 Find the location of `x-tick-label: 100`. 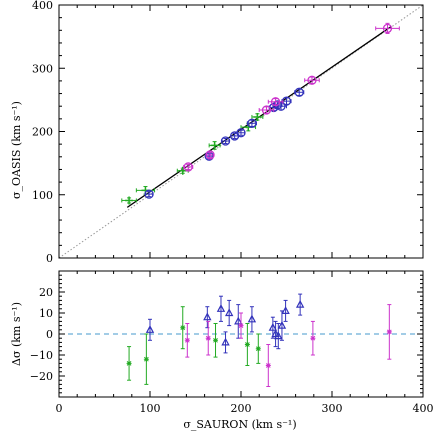

x-tick-label: 100 is located at coordinates (150, 408).